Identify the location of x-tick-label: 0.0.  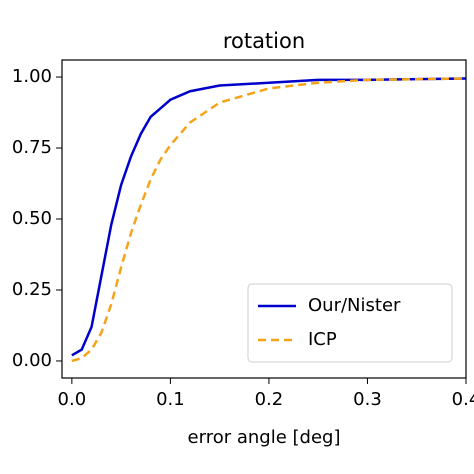
(72, 399).